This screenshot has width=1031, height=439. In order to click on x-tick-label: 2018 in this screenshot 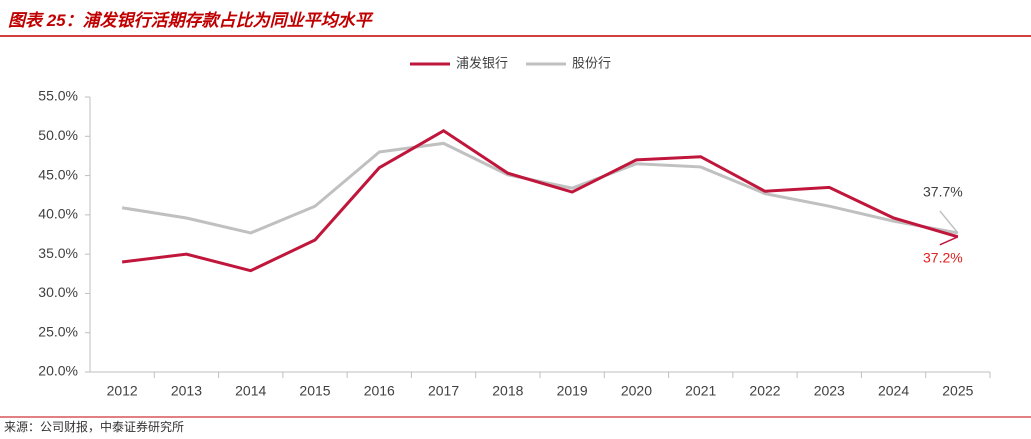, I will do `click(507, 391)`.